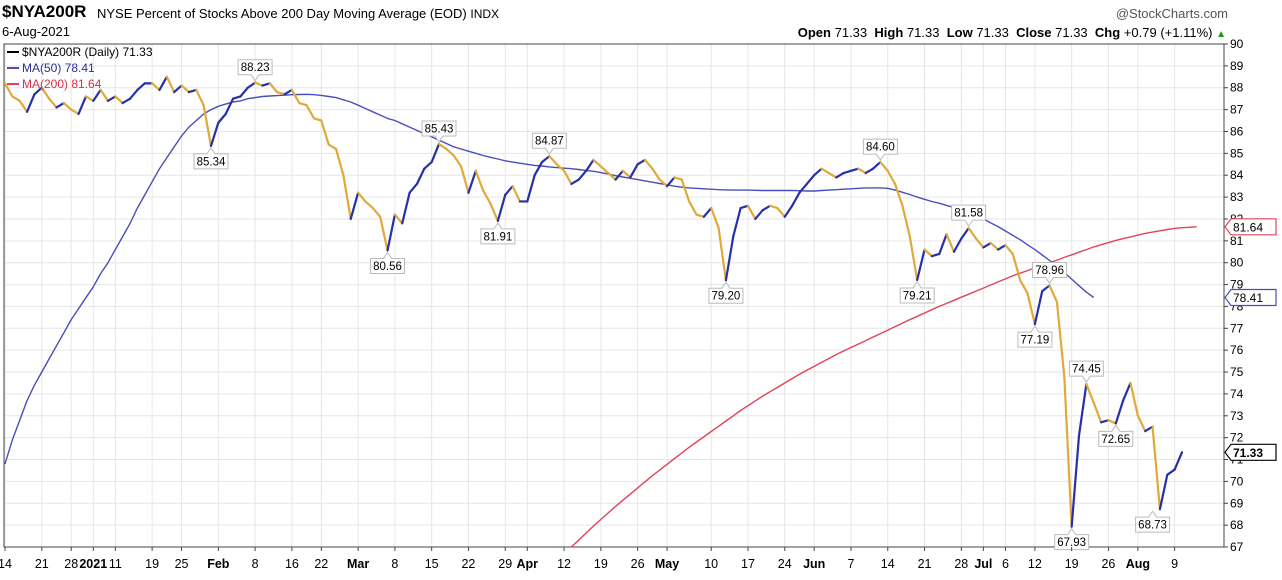 This screenshot has width=1282, height=580. Describe the element at coordinates (1115, 440) in the screenshot. I see `callout-label: 72.65` at that location.